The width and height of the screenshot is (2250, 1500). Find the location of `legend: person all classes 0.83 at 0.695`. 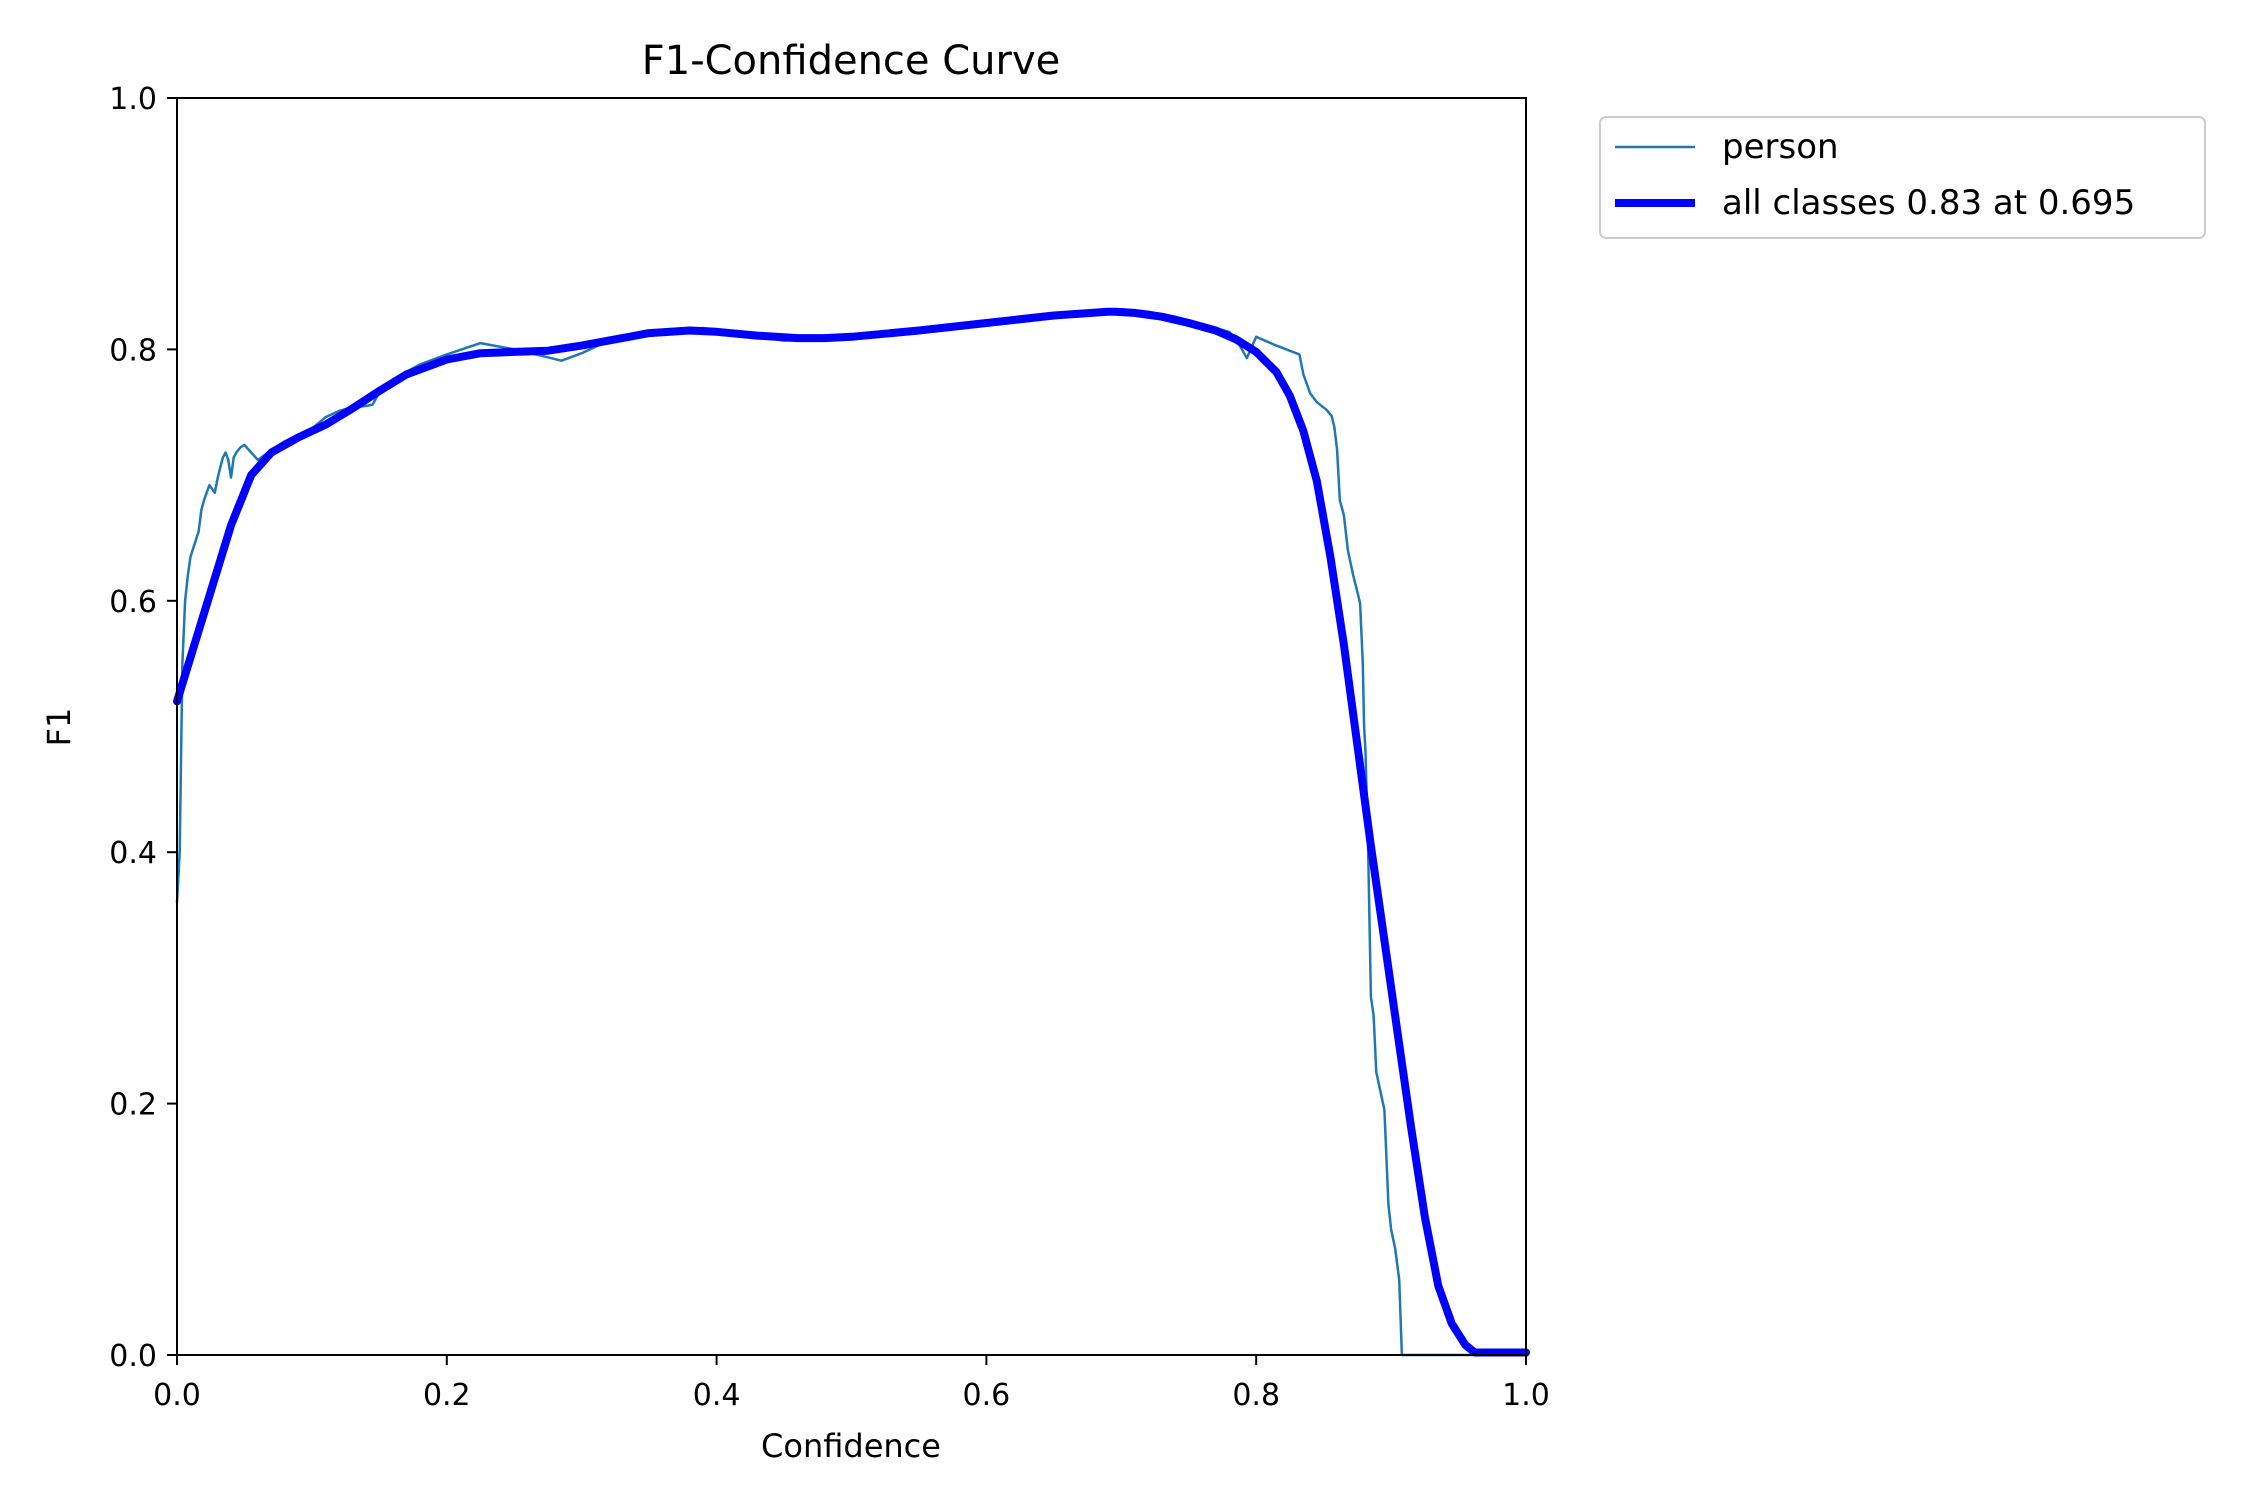

legend: person all classes 0.83 at 0.695 is located at coordinates (1902, 177).